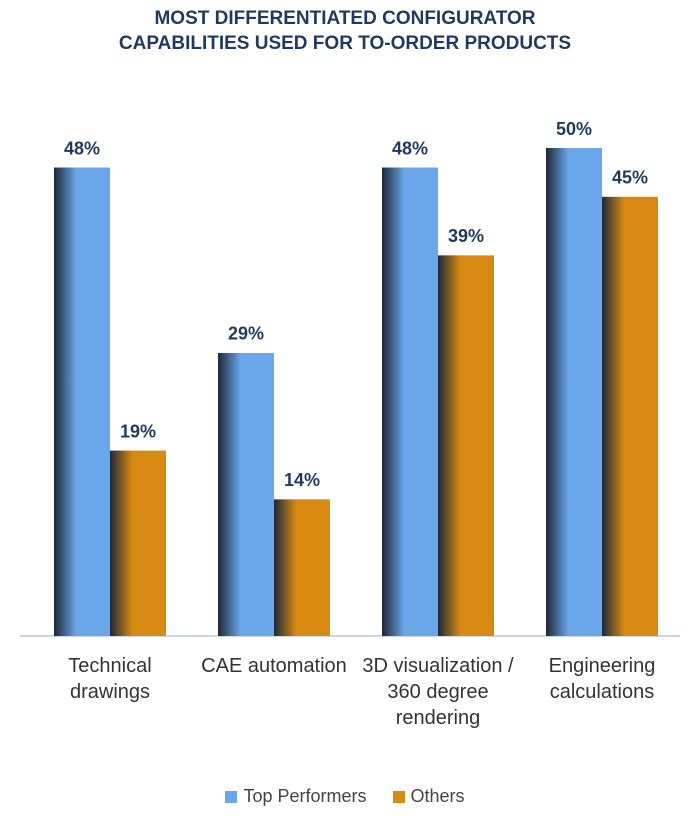  Describe the element at coordinates (602, 679) in the screenshot. I see `x-tick-label: Engineering calculations` at that location.